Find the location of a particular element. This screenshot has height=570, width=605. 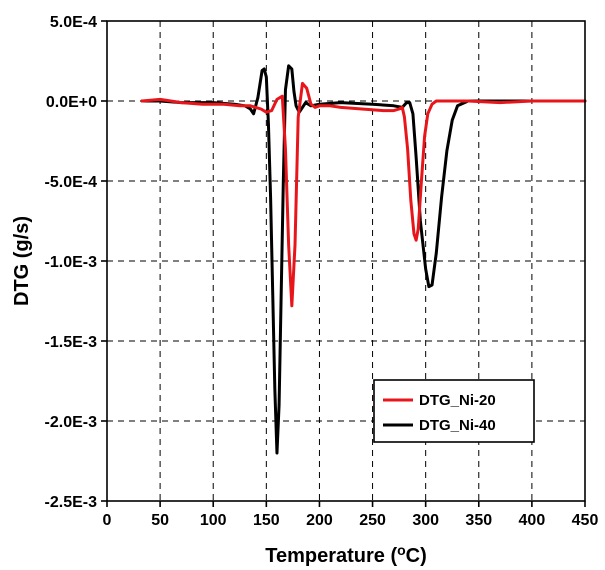

x-tick-label: 300 is located at coordinates (425, 520).